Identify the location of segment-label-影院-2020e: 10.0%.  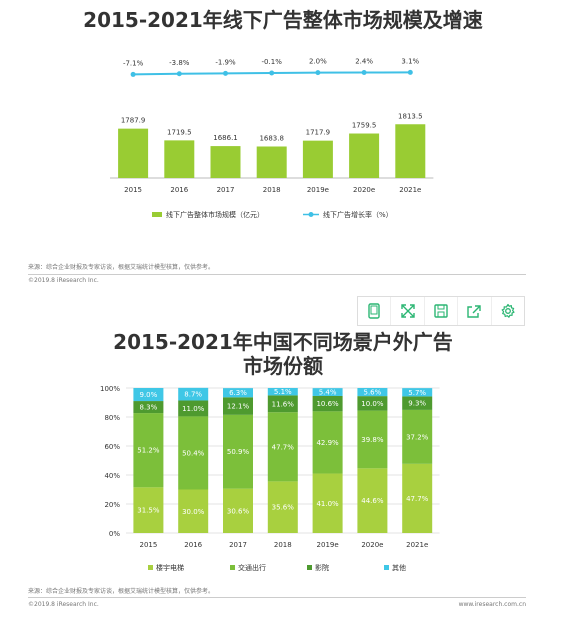
(372, 404).